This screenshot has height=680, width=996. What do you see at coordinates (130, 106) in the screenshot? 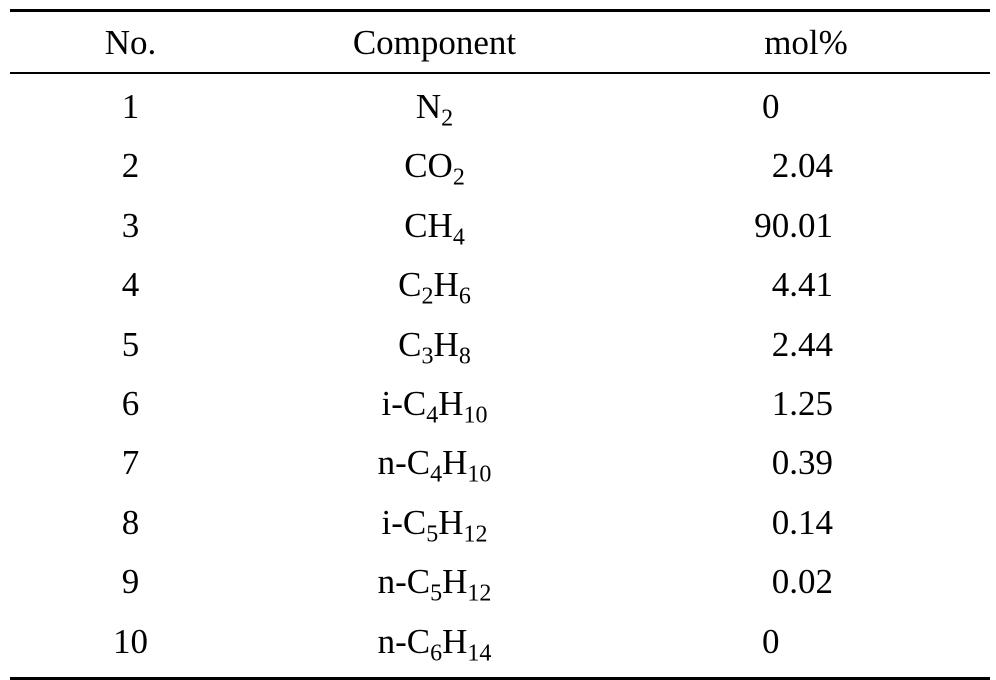
I see `row-number: 1` at bounding box center [130, 106].